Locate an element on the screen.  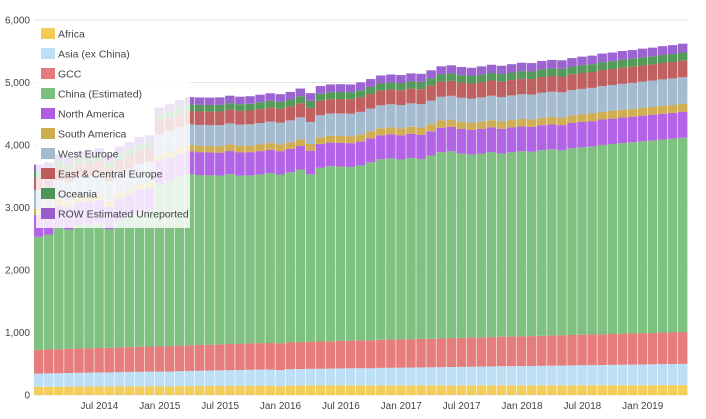
y-tick-label: 6,000 is located at coordinates (17, 21).